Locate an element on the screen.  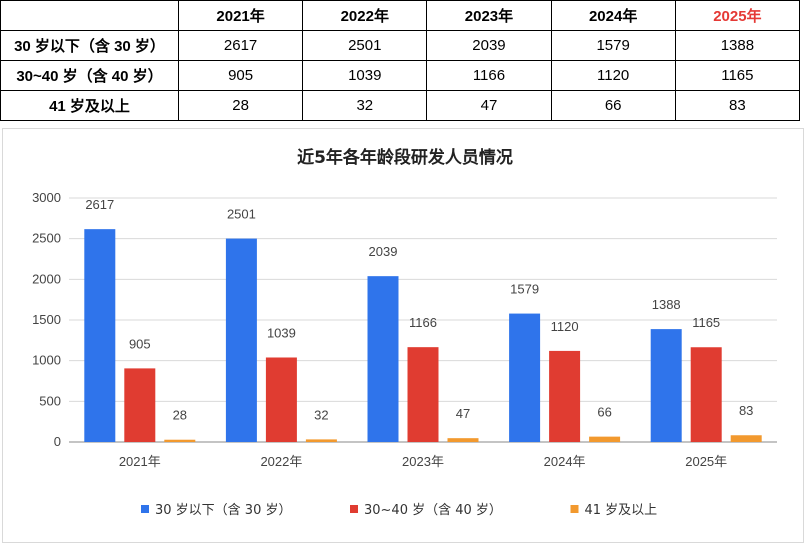
legend-label: 30~40 岁（含 40 岁） is located at coordinates (433, 510).